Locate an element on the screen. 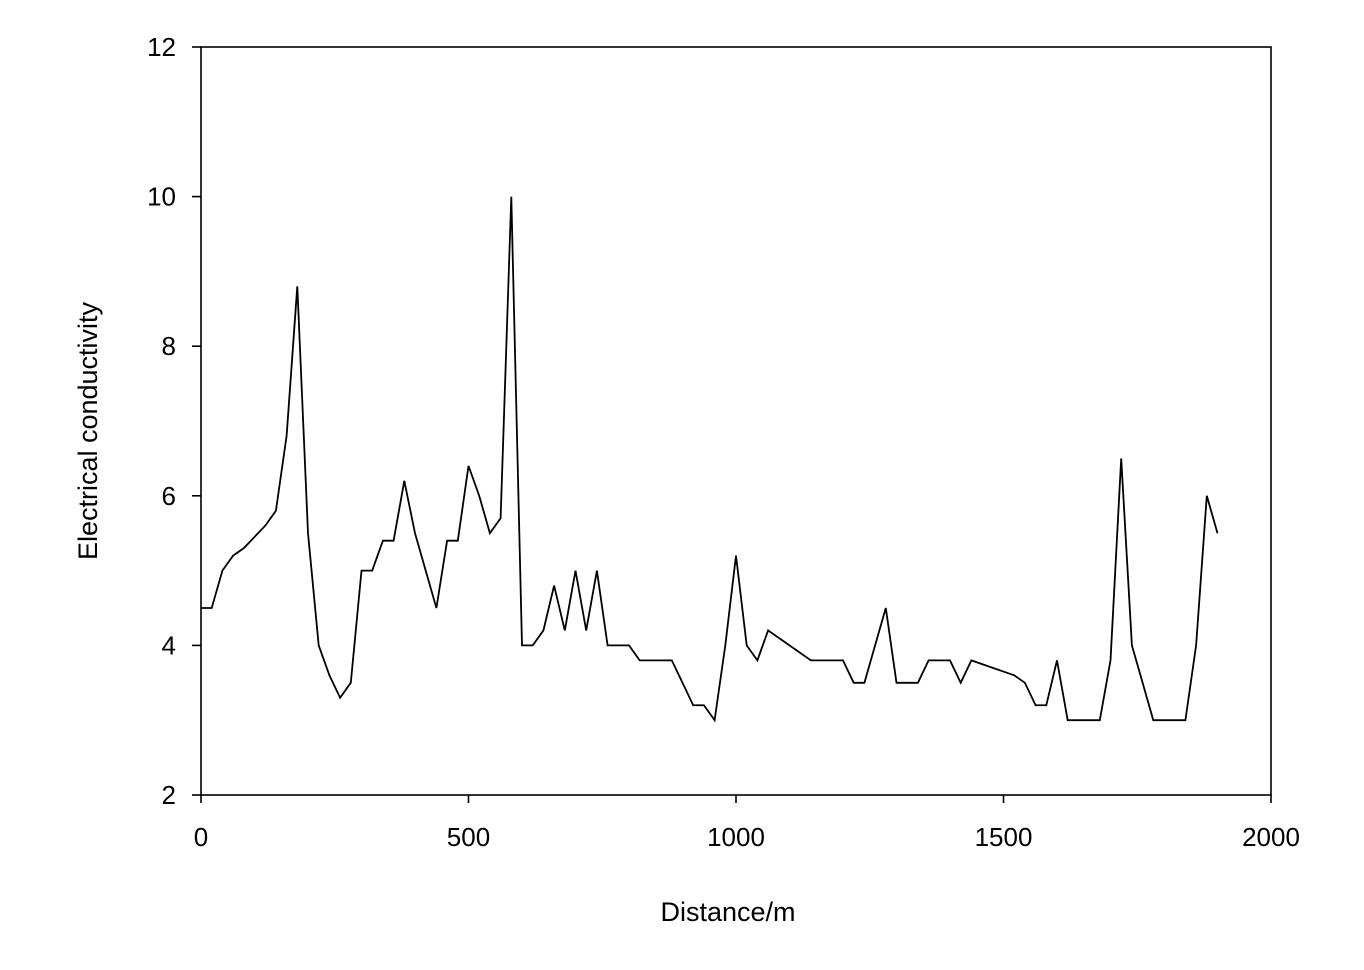  y-axis-label: Electrical conductivity is located at coordinates (88, 430).